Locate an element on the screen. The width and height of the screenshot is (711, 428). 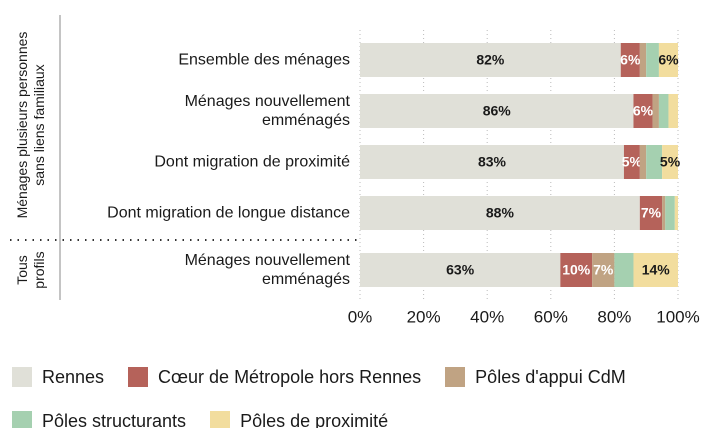
legend-item: Pôles structurants is located at coordinates (99, 418).